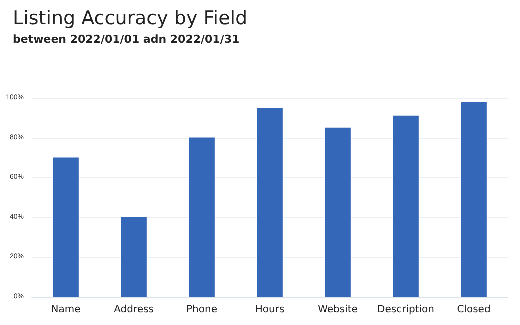 This screenshot has width=520, height=325. I want to click on x-tick-label: Address, so click(134, 310).